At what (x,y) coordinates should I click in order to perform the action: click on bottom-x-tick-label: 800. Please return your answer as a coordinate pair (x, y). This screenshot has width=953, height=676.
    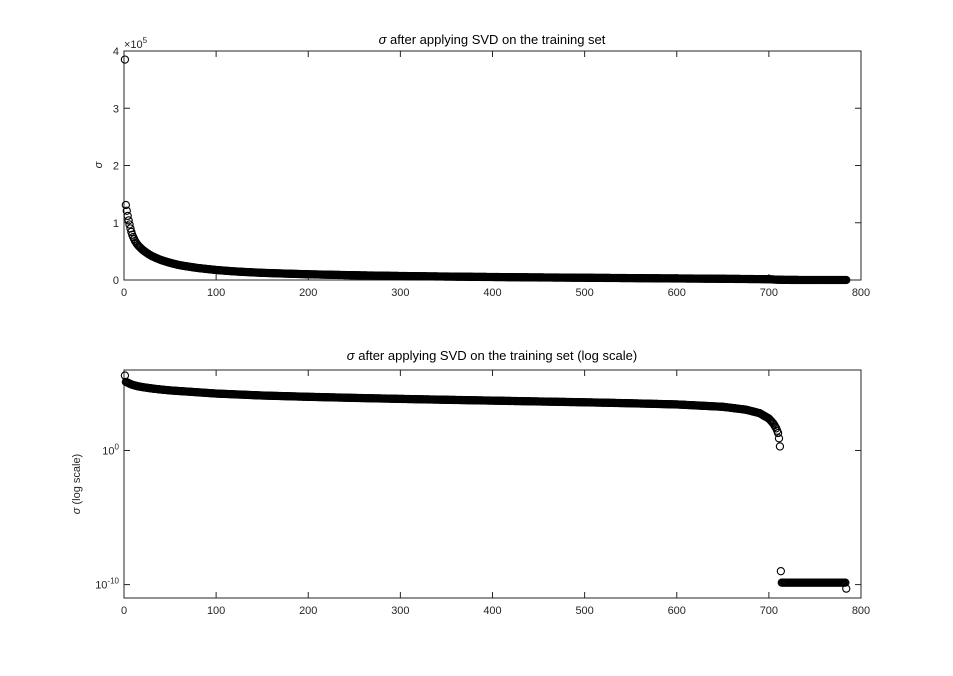
    Looking at the image, I should click on (861, 611).